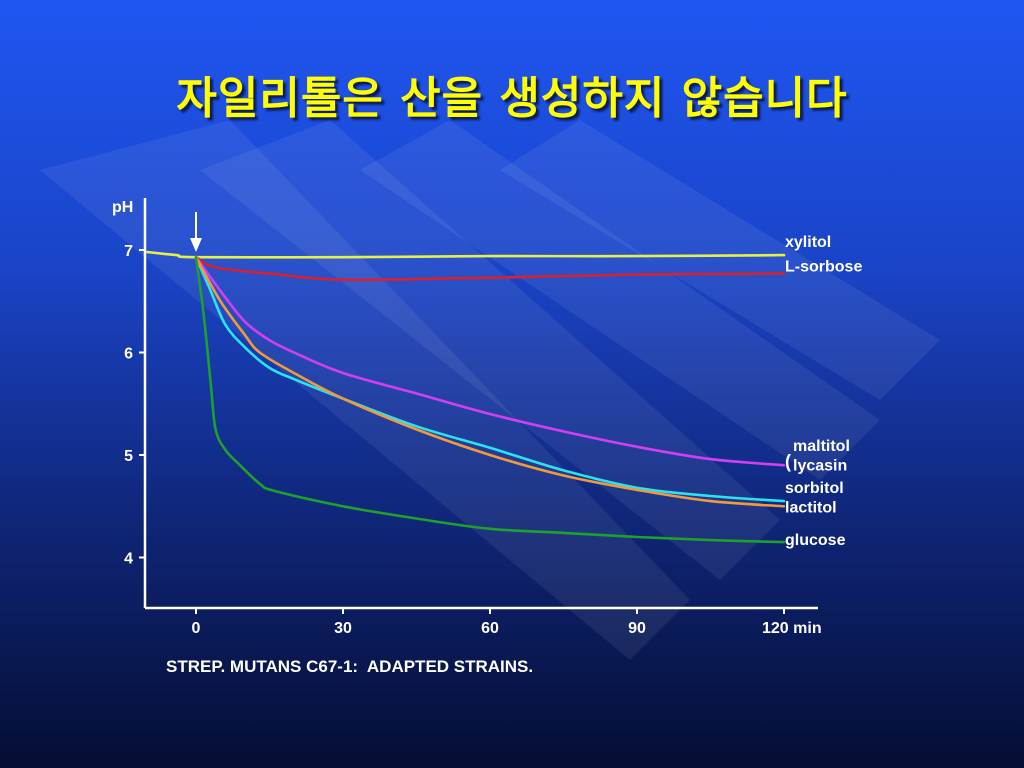 This screenshot has height=768, width=1024. What do you see at coordinates (808, 242) in the screenshot?
I see `legend-label-xylitol: xylitol` at bounding box center [808, 242].